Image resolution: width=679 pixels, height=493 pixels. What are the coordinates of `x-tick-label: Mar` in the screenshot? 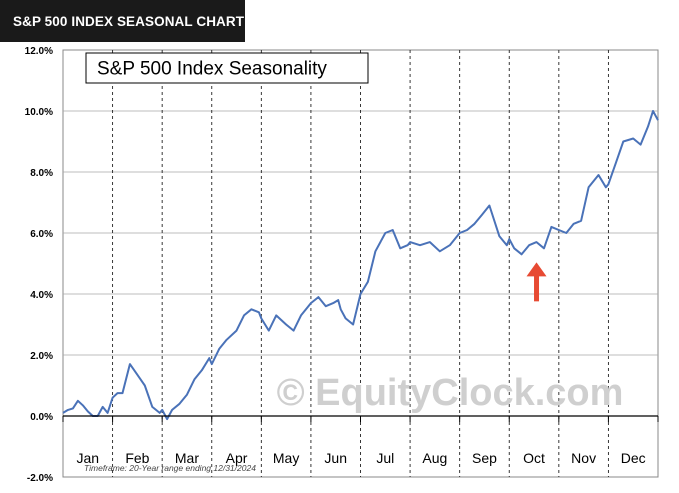 It's located at (187, 458).